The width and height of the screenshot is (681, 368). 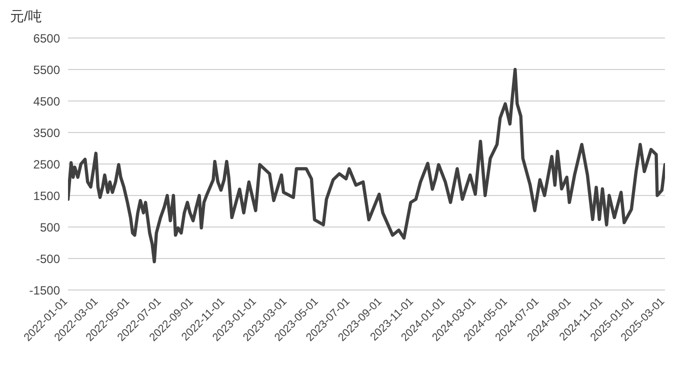 I want to click on y-tick-label: -500, so click(x=48, y=259).